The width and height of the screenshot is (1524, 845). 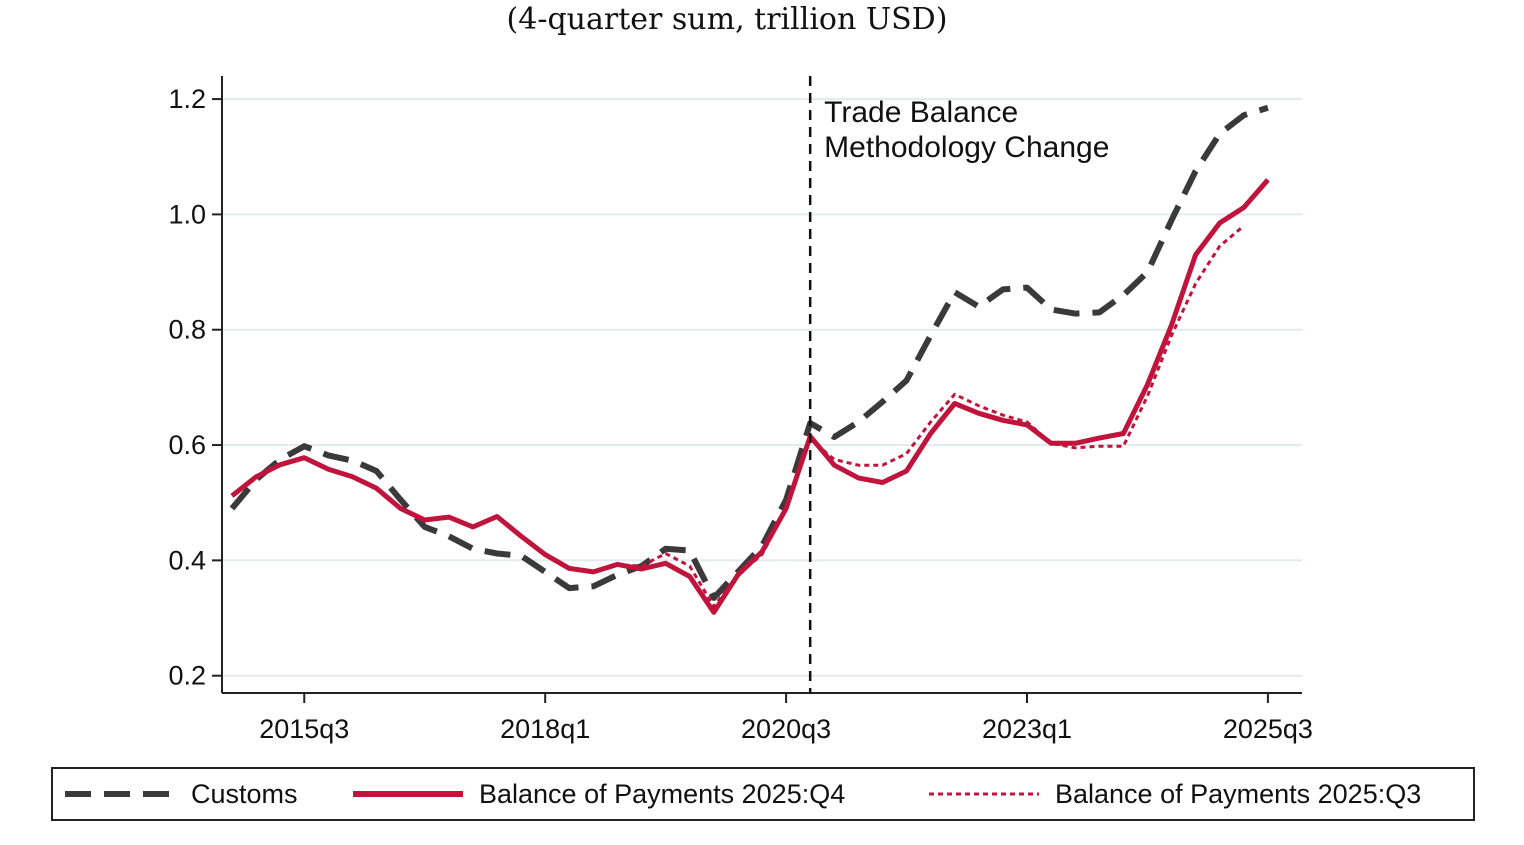 I want to click on legend-item-bop-q3: Balance of Payments 2025:Q3, so click(x=1175, y=794).